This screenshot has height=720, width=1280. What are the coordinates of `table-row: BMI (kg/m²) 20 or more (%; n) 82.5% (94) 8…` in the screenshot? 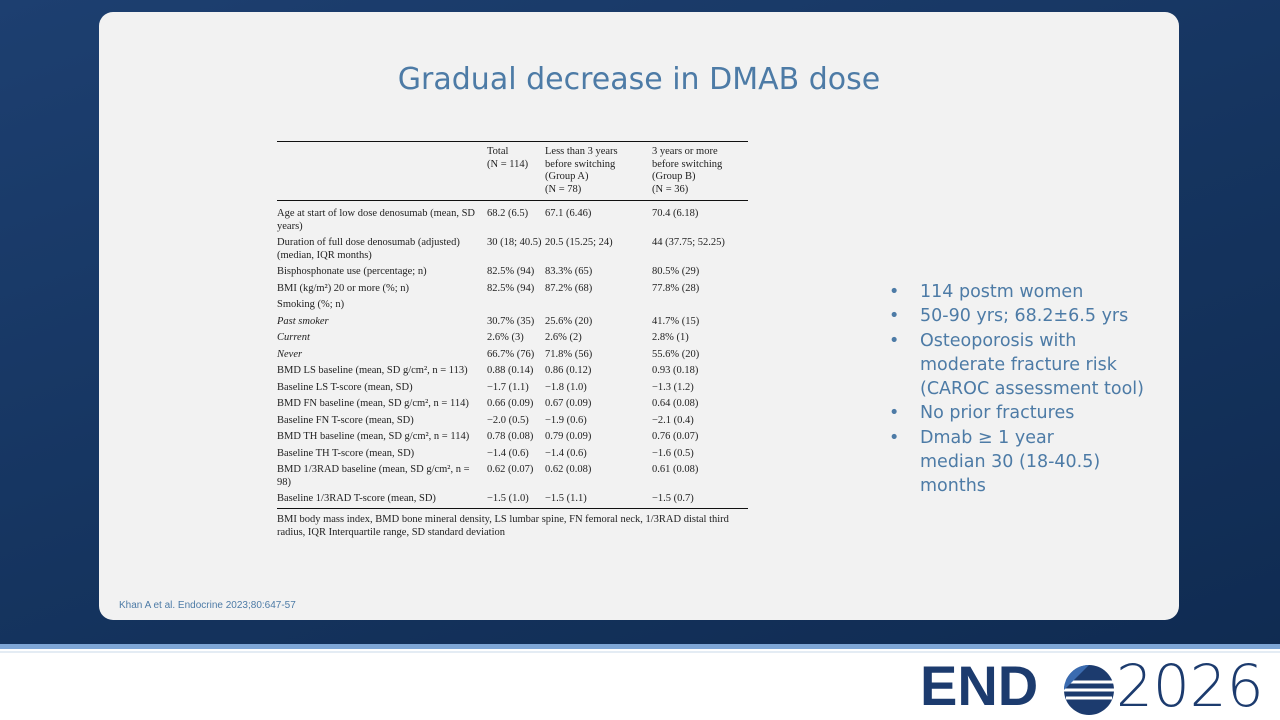 It's located at (512, 289).